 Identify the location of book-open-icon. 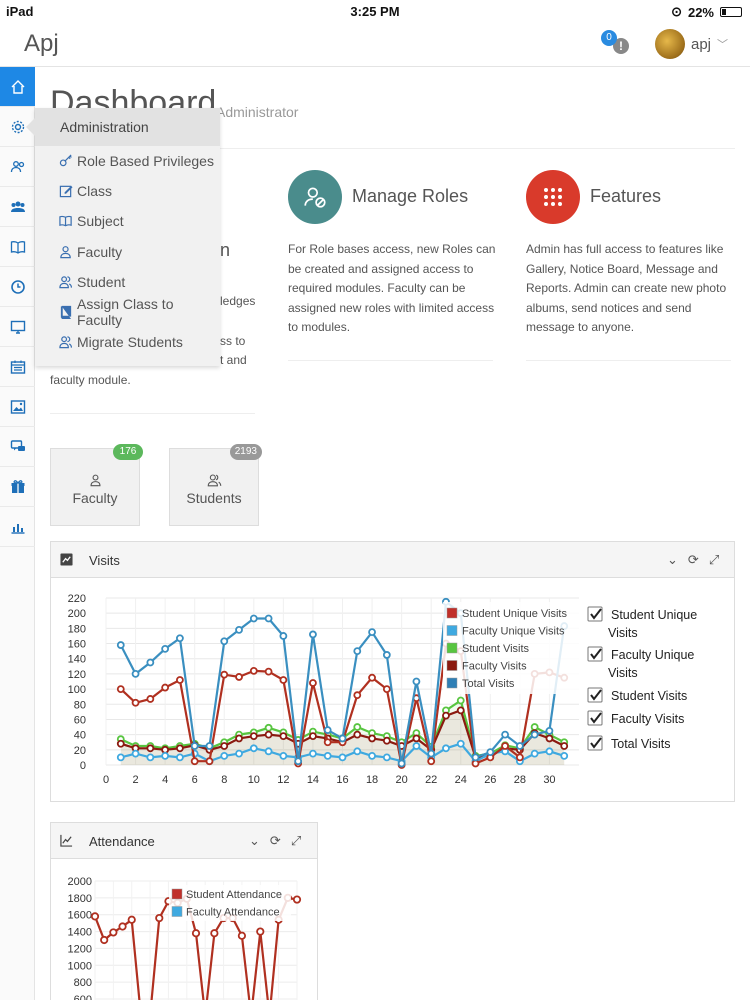
(66, 221).